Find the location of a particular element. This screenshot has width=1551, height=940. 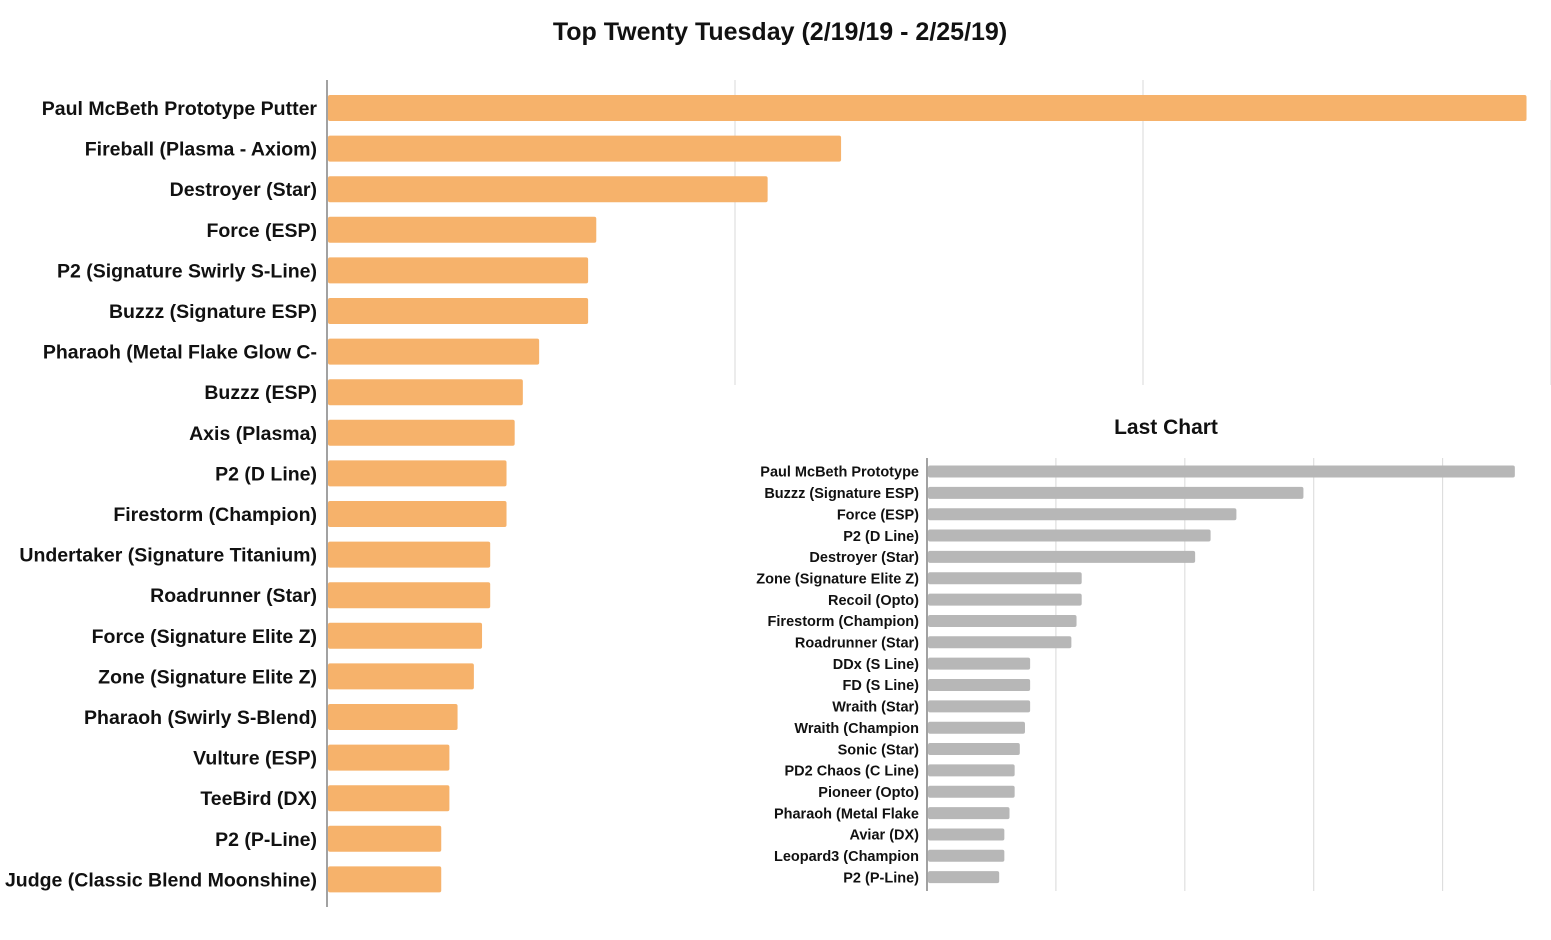

main-category-label: P2 (D Line) is located at coordinates (266, 474).